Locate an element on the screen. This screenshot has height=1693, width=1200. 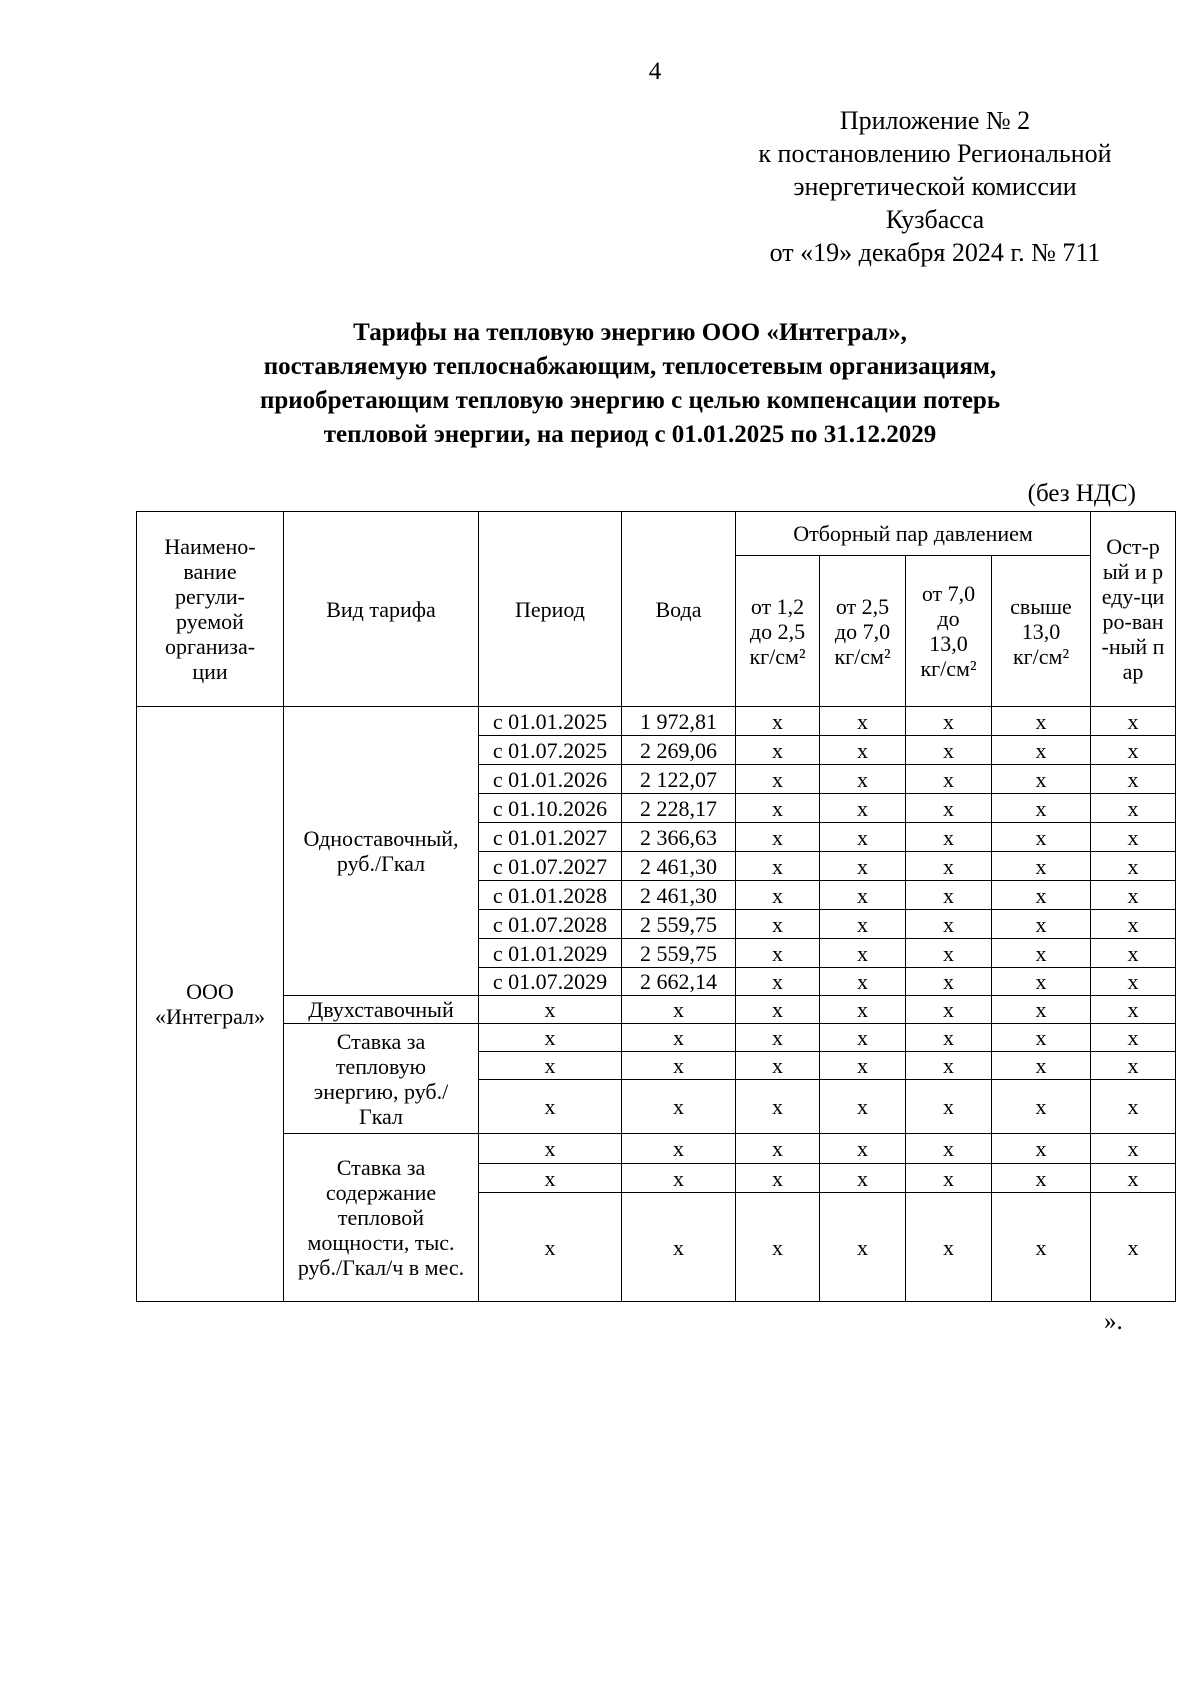
header-steam-4: свыше 13,0 кг/см² is located at coordinates (1041, 631).